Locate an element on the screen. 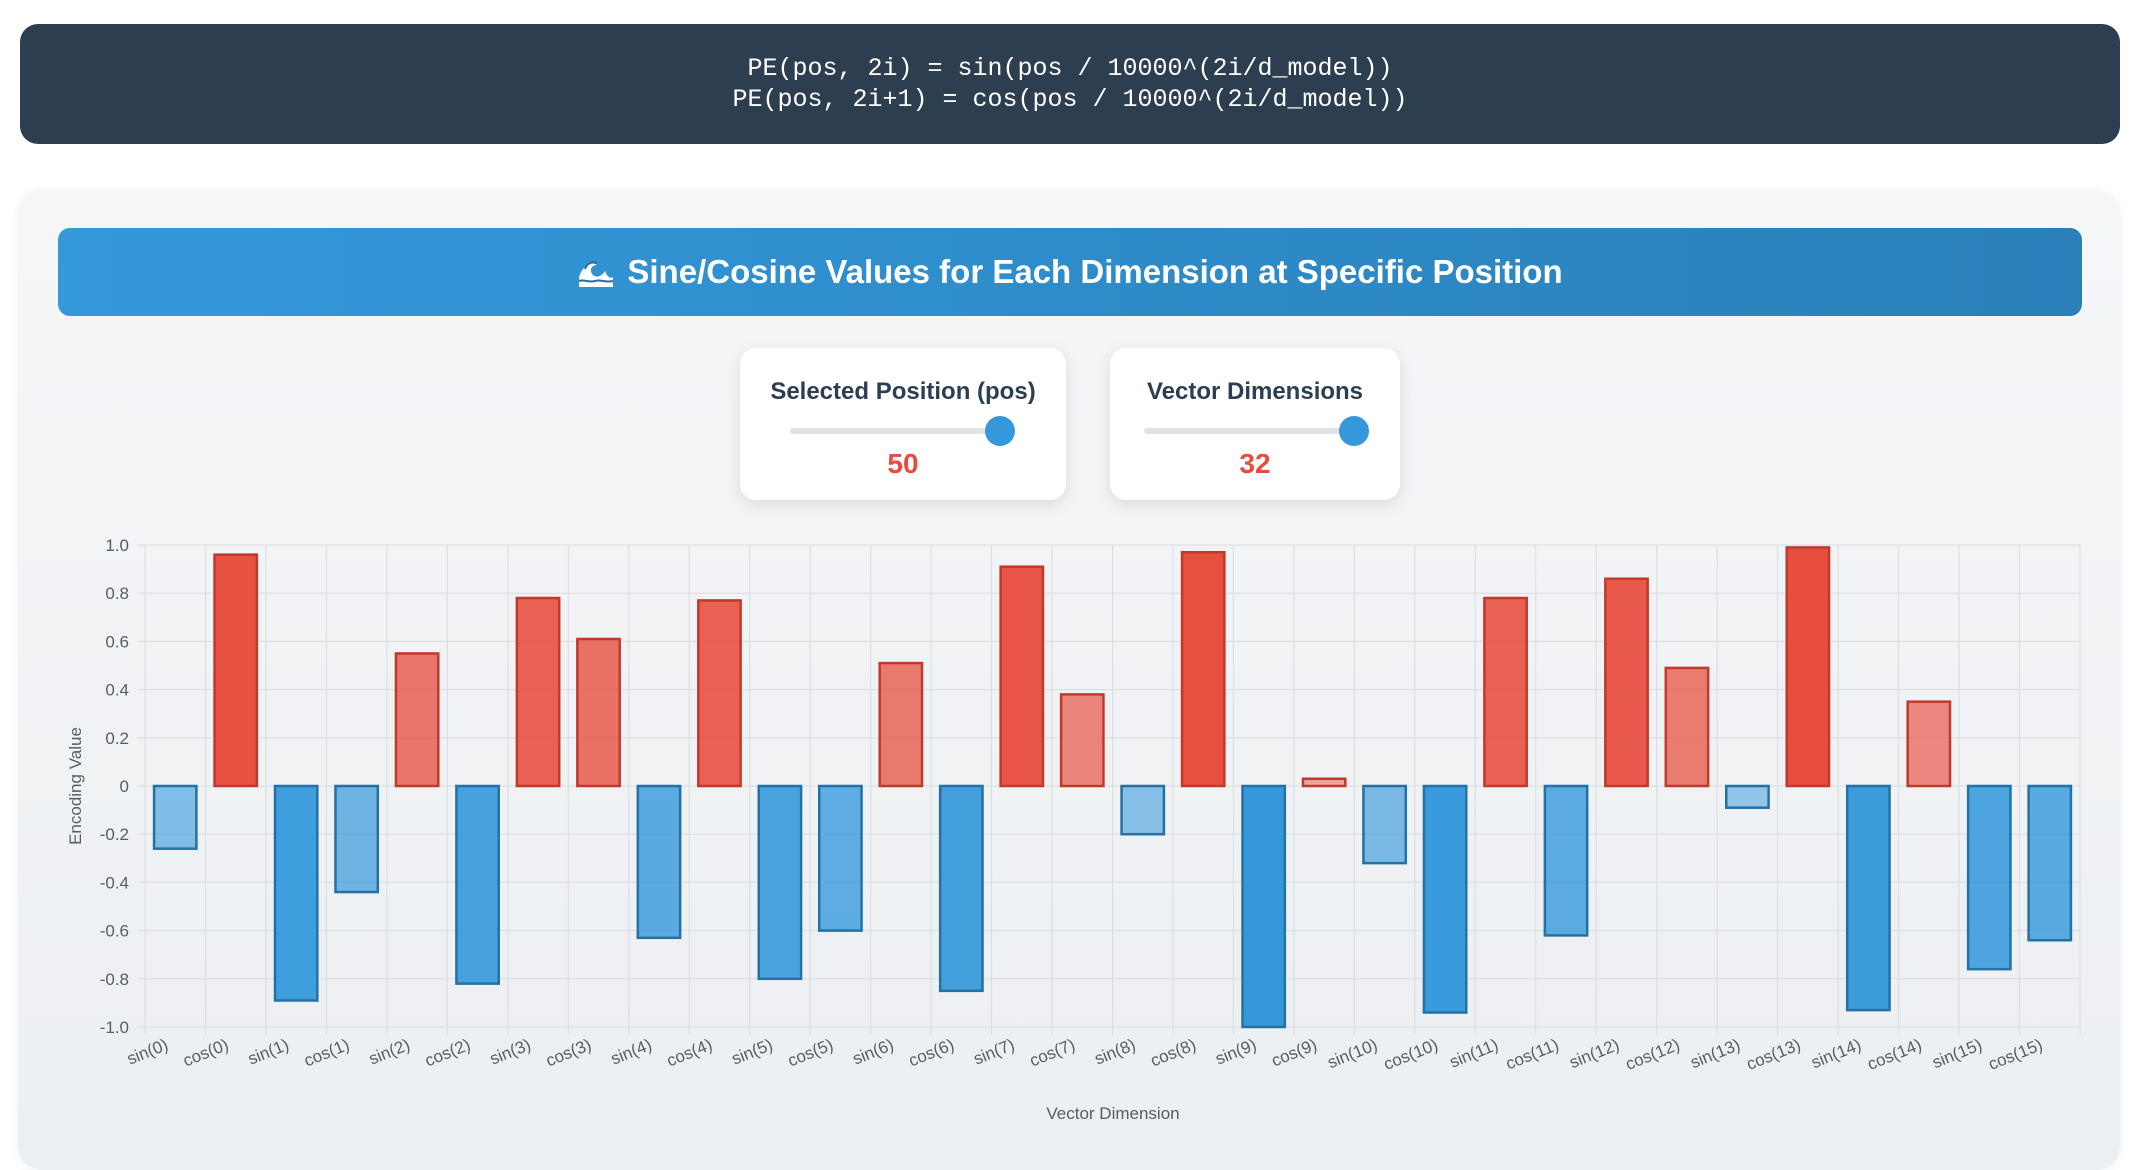 This screenshot has height=1170, width=2138. bar-cos(14) is located at coordinates (1929, 744).